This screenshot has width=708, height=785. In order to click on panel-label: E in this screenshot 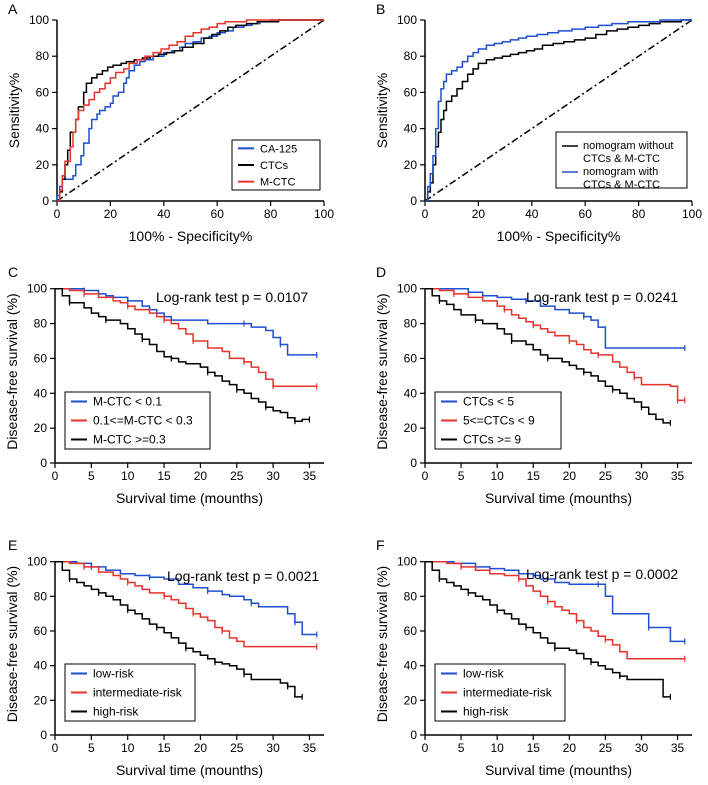, I will do `click(12, 545)`.